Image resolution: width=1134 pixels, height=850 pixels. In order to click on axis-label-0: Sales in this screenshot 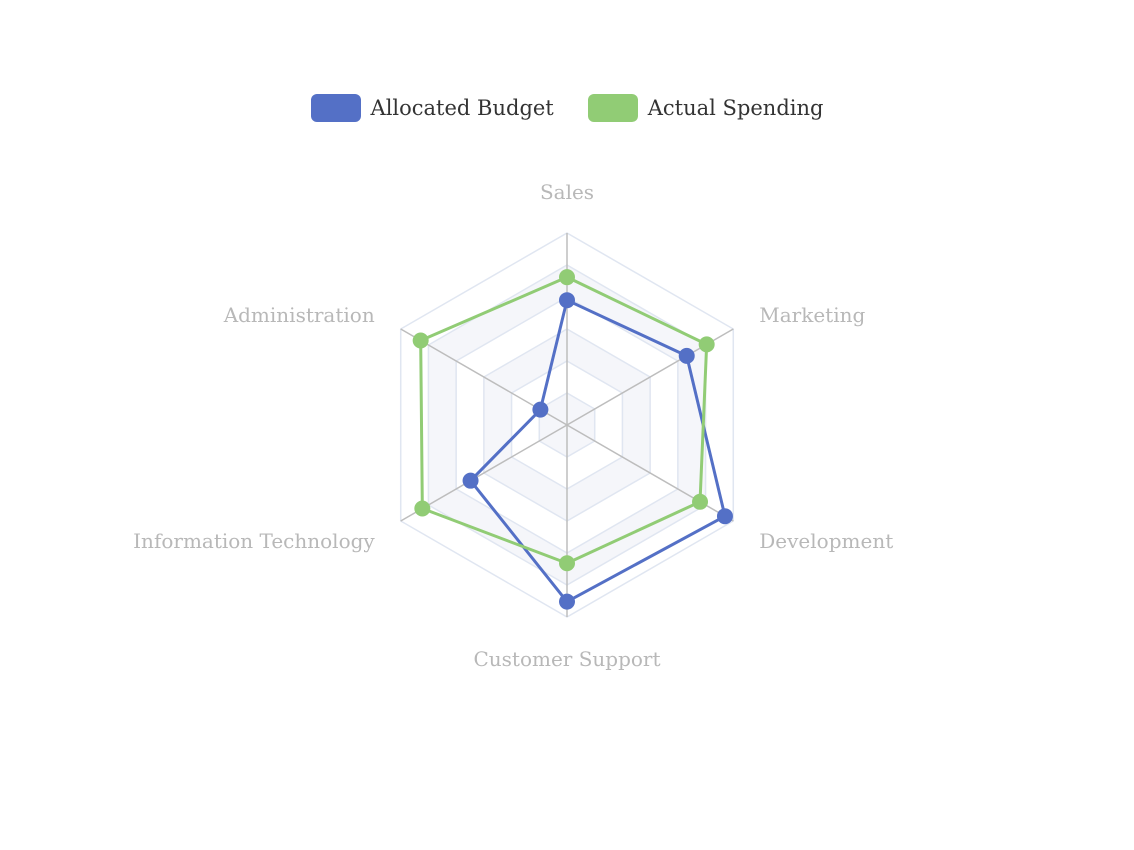, I will do `click(567, 192)`.